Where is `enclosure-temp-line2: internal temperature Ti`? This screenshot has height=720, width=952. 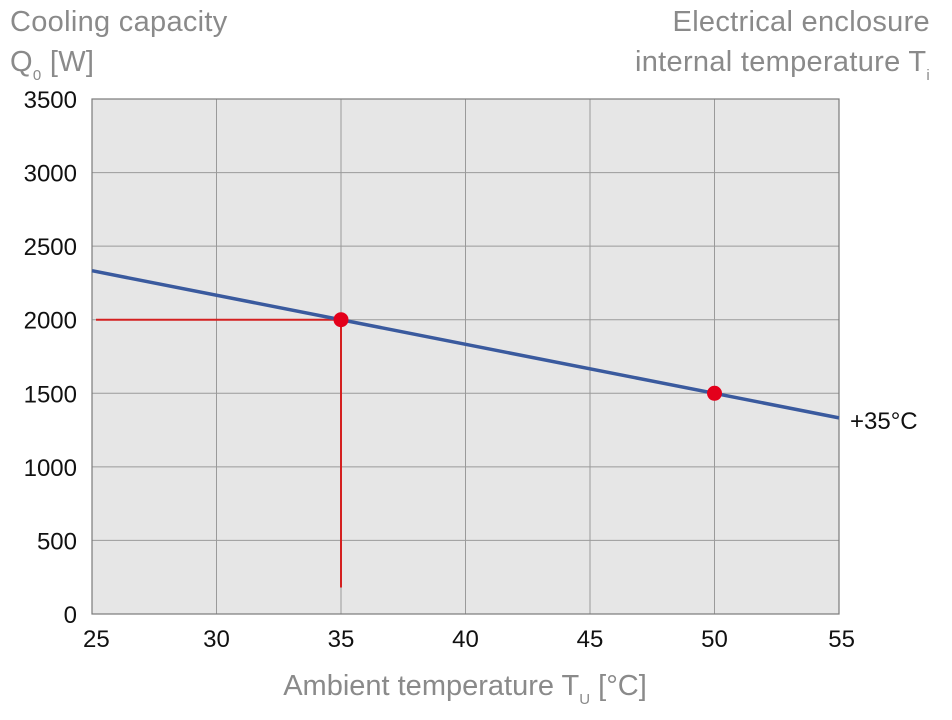
enclosure-temp-line2: internal temperature Ti is located at coordinates (782, 69).